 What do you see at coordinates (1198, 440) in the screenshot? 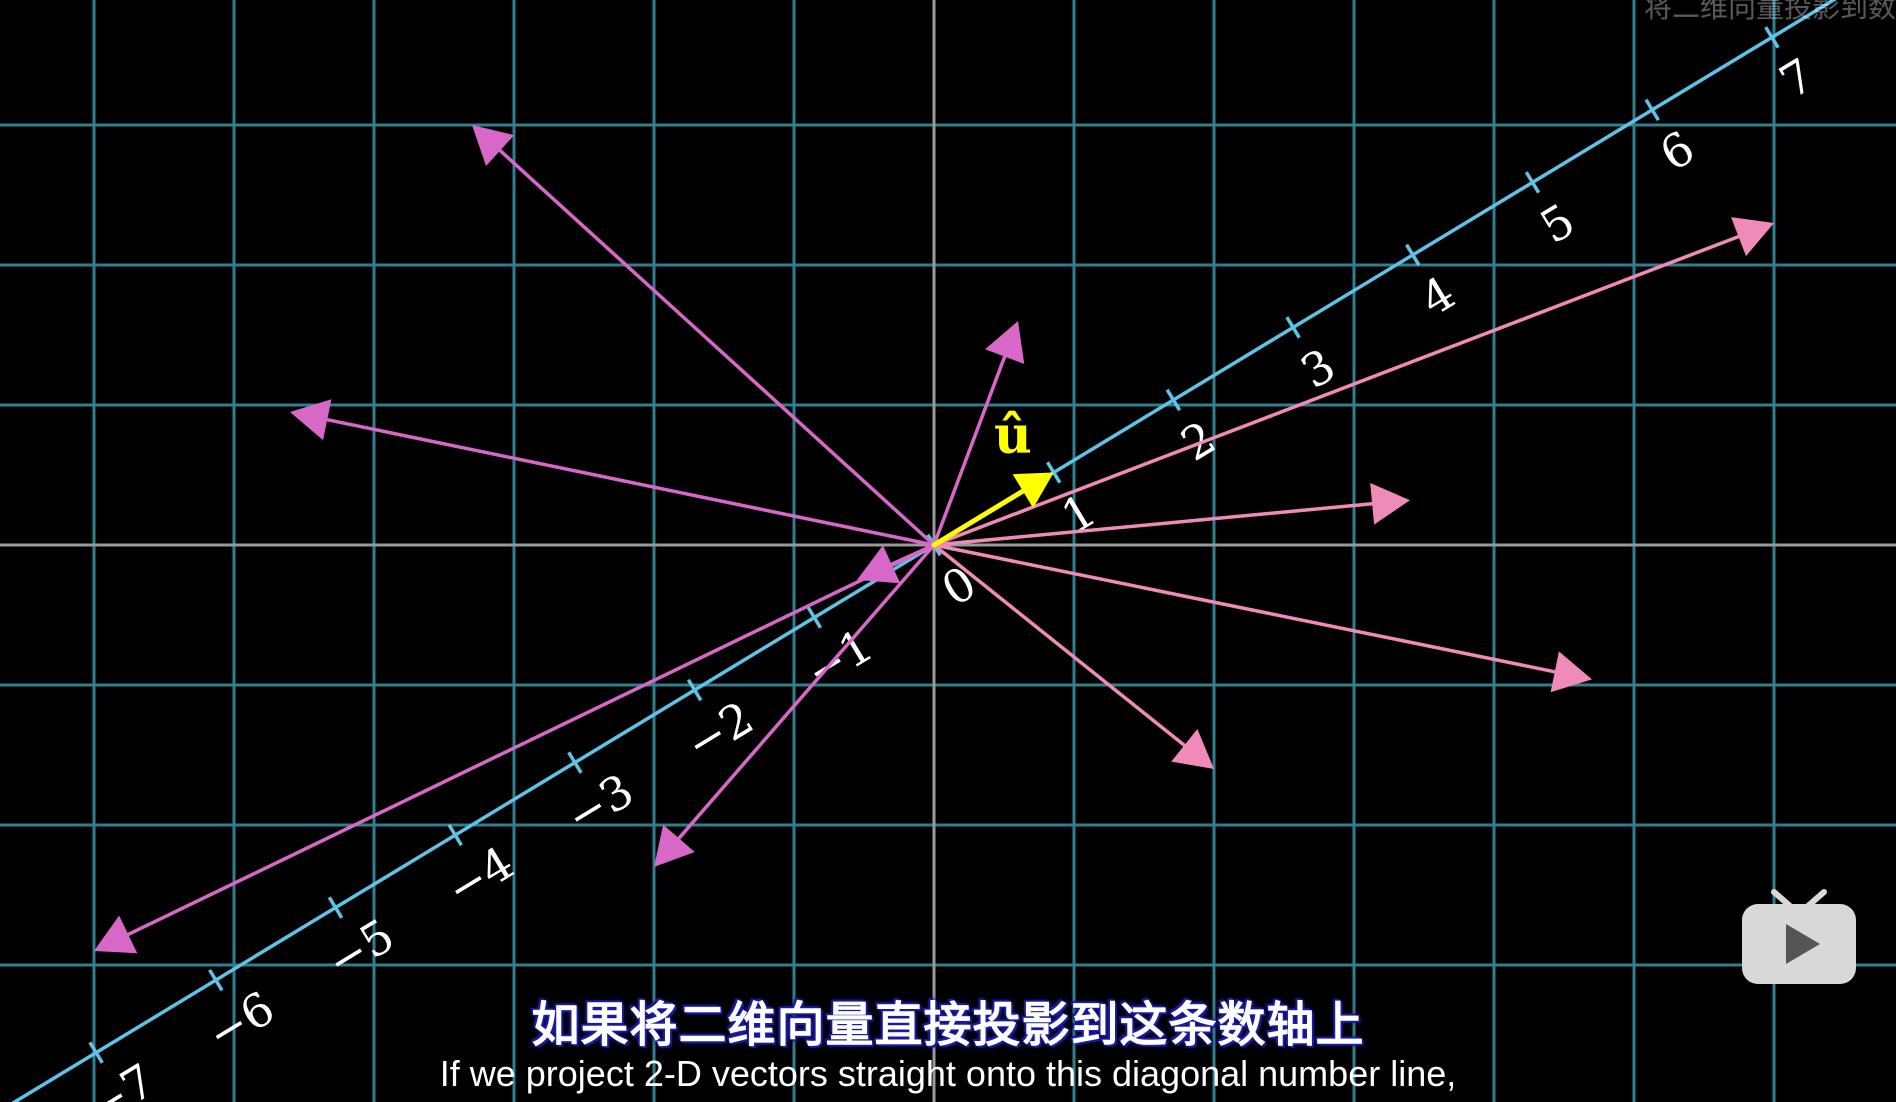
I see `number-line-tick-label: 2` at bounding box center [1198, 440].